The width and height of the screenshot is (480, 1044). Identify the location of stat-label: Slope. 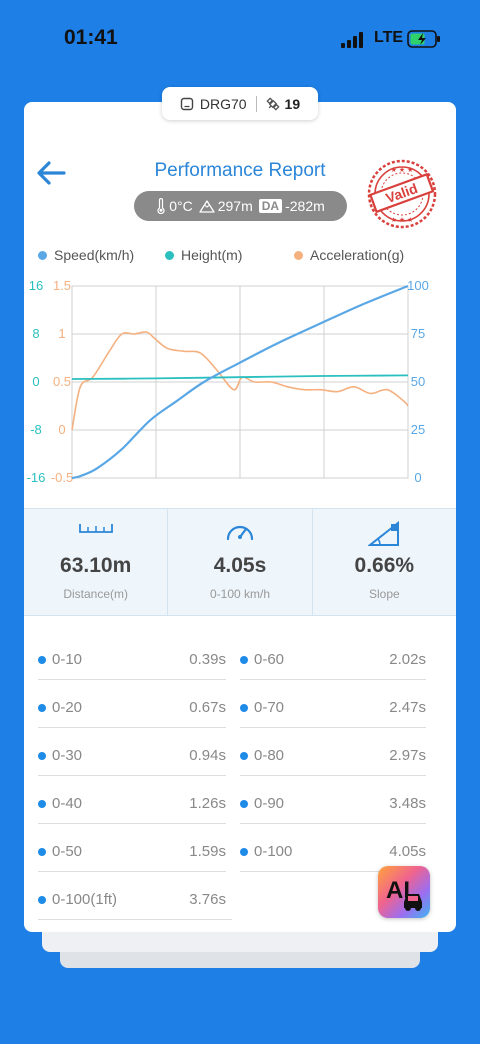
(384, 594).